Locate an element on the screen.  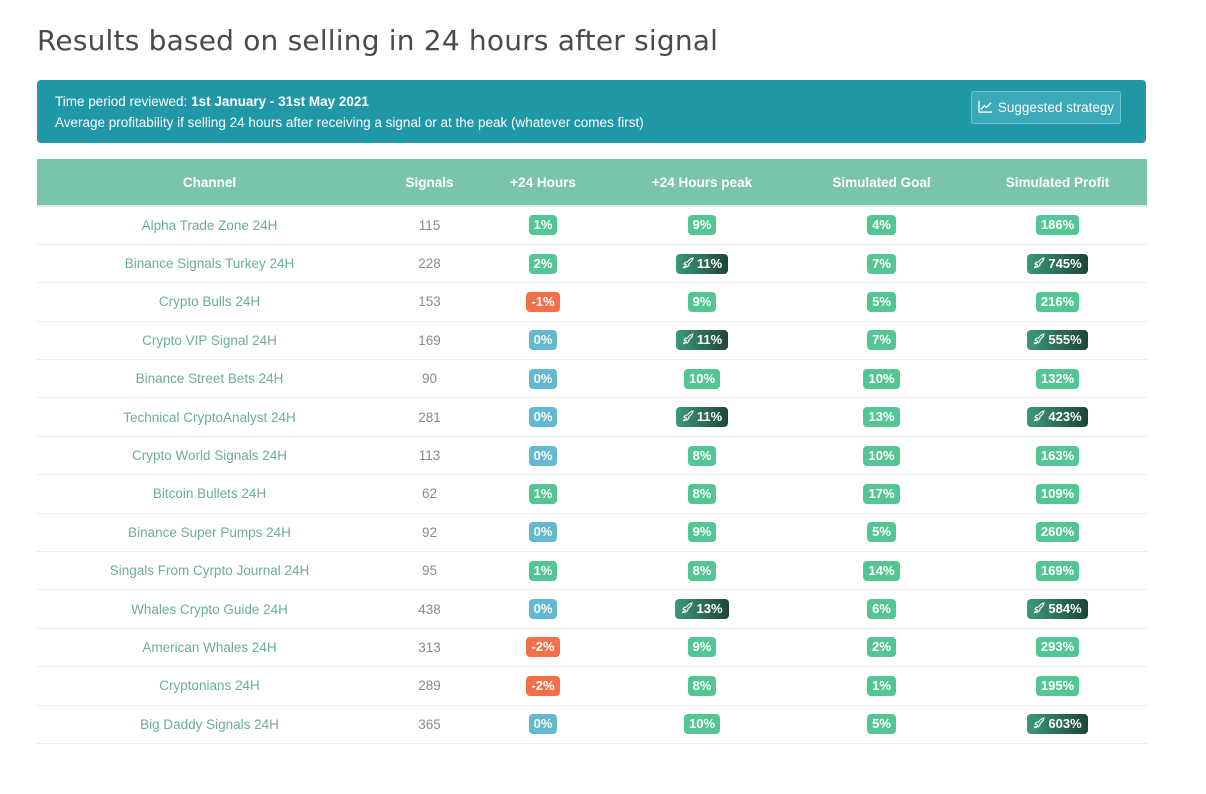
percent-badge: 17% is located at coordinates (881, 493).